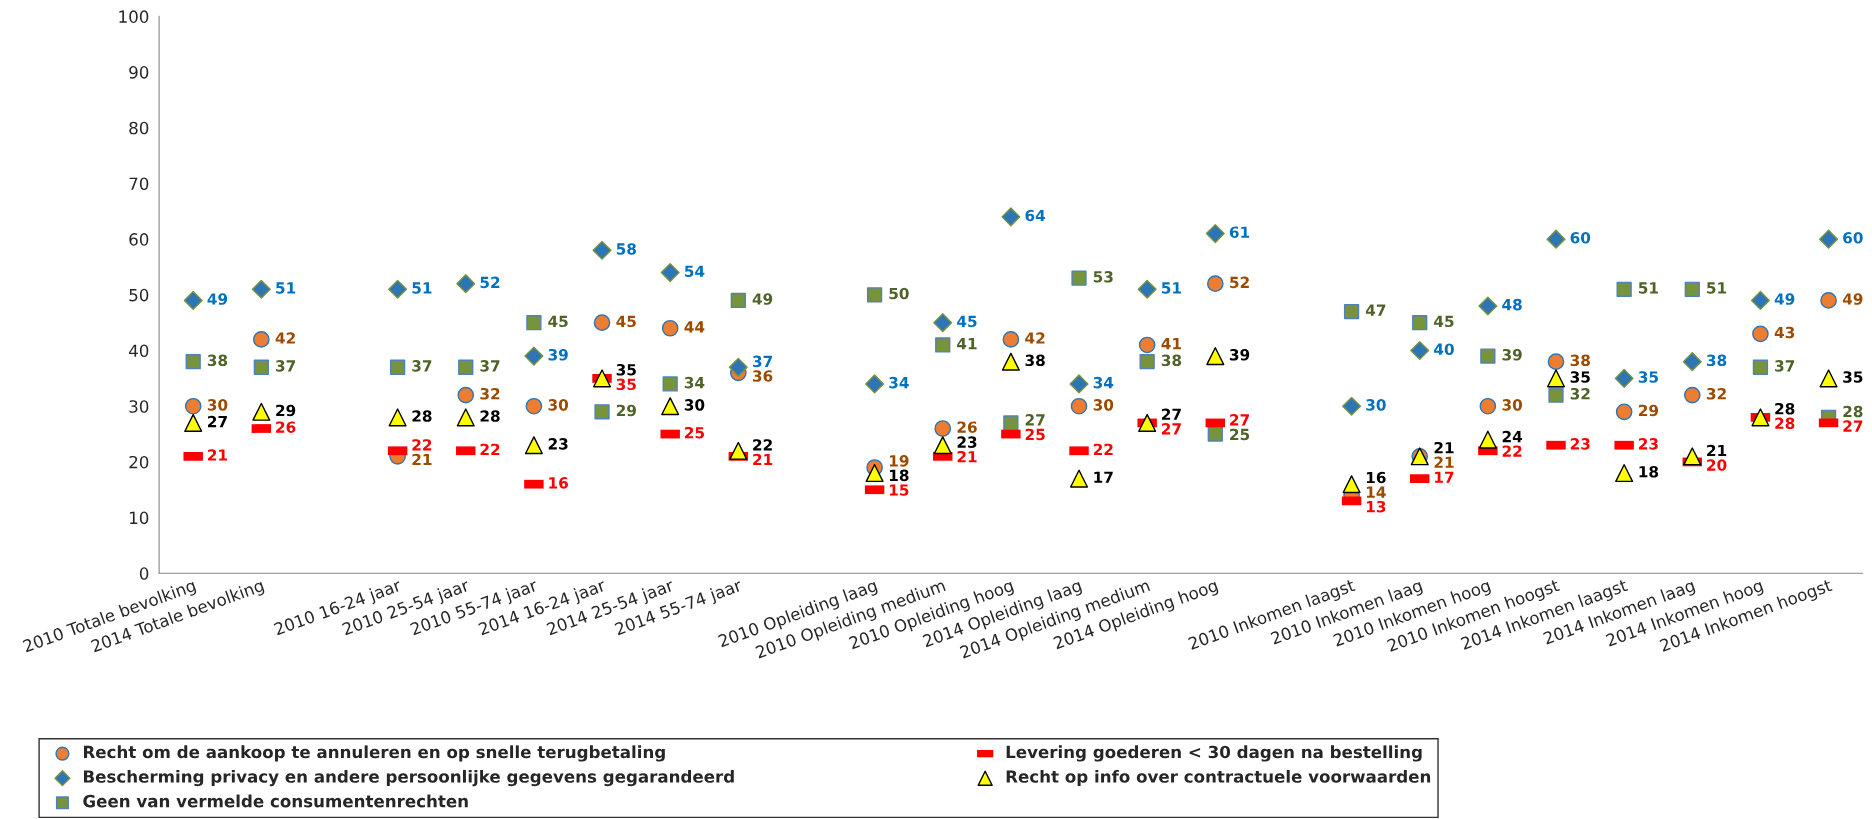  Describe the element at coordinates (626, 249) in the screenshot. I see `data-label: 58` at that location.